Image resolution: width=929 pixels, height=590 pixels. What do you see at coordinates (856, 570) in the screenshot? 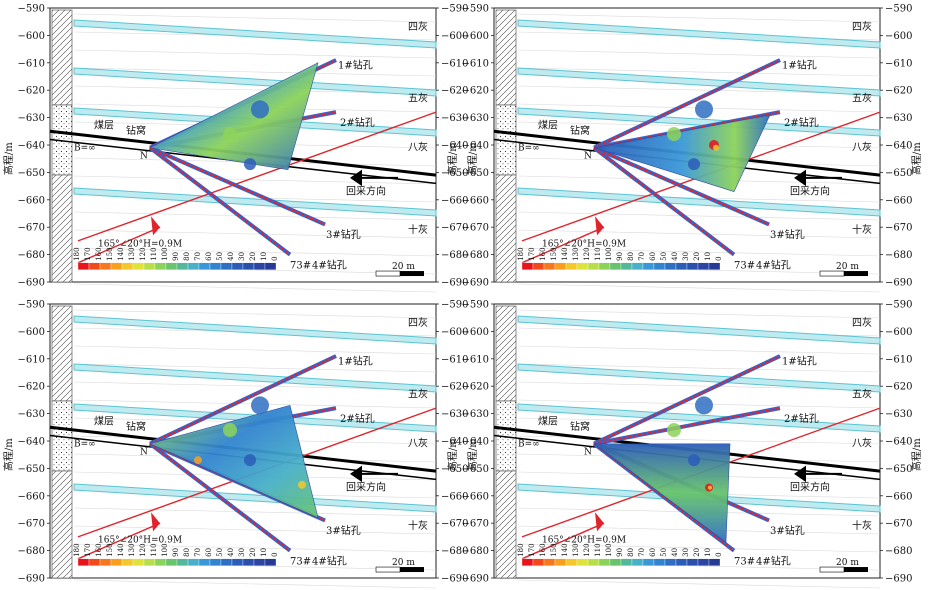
I see `scale-bar-black` at bounding box center [856, 570].